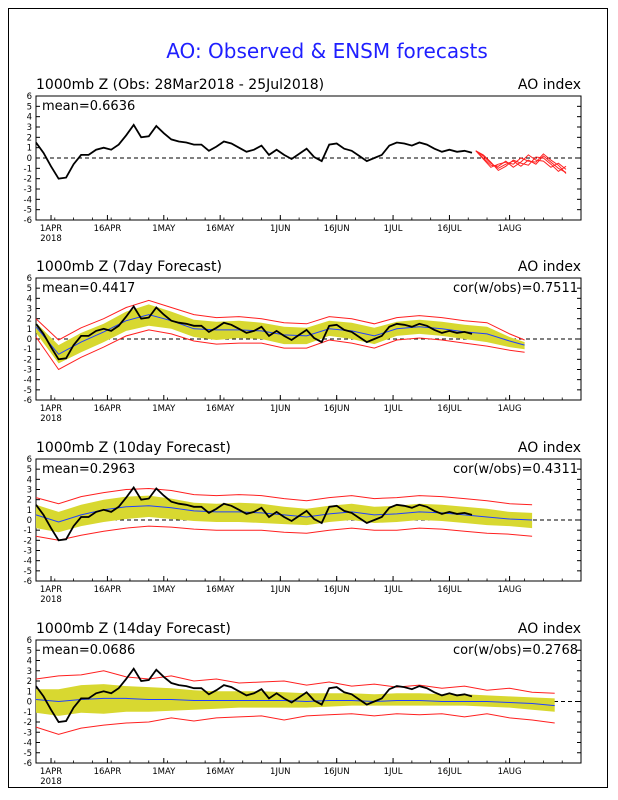 This screenshot has width=618, height=800. Describe the element at coordinates (327, 51) in the screenshot. I see `main-title: AO: Observed & ENSM forecasts` at that location.